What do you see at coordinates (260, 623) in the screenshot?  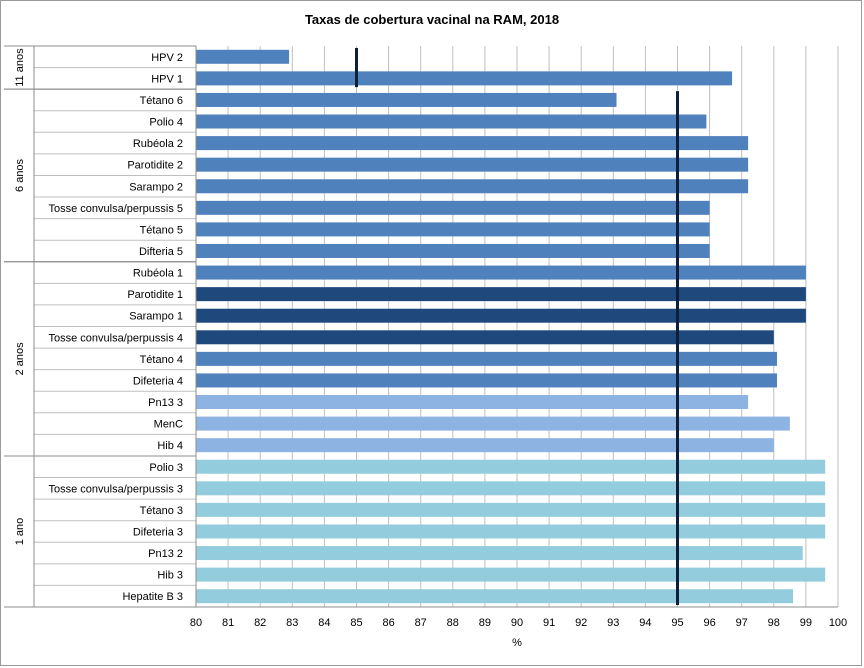 I see `x-tick-label: 82` at bounding box center [260, 623].